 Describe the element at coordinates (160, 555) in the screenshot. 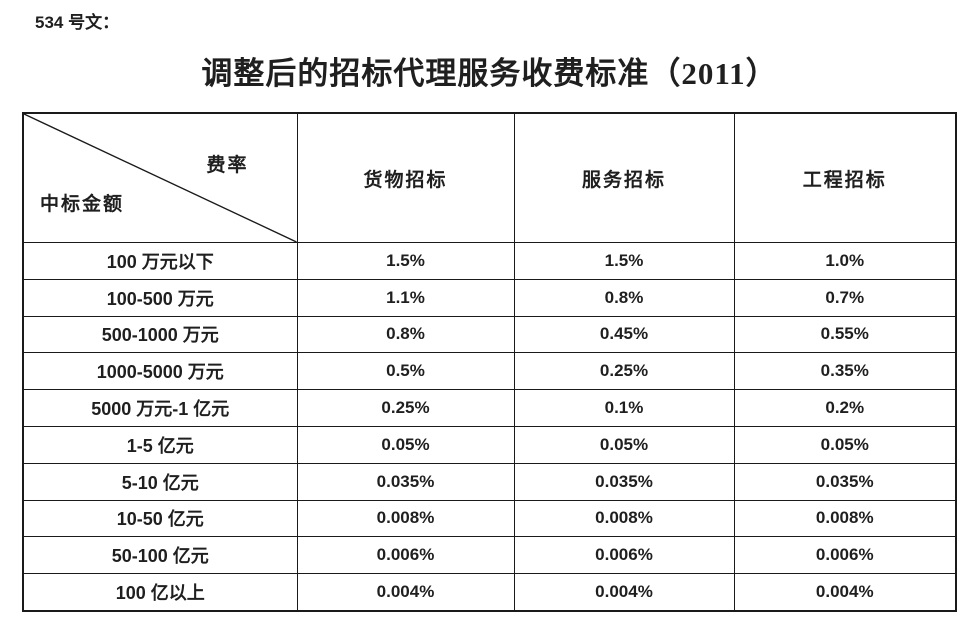

I see `row-label: 50-100 亿元` at that location.